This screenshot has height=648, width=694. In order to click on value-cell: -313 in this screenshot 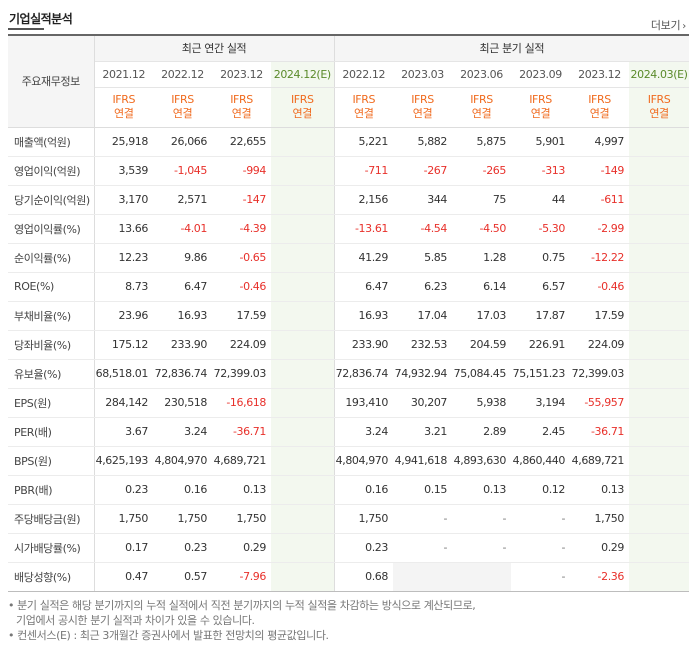, I will do `click(541, 171)`.